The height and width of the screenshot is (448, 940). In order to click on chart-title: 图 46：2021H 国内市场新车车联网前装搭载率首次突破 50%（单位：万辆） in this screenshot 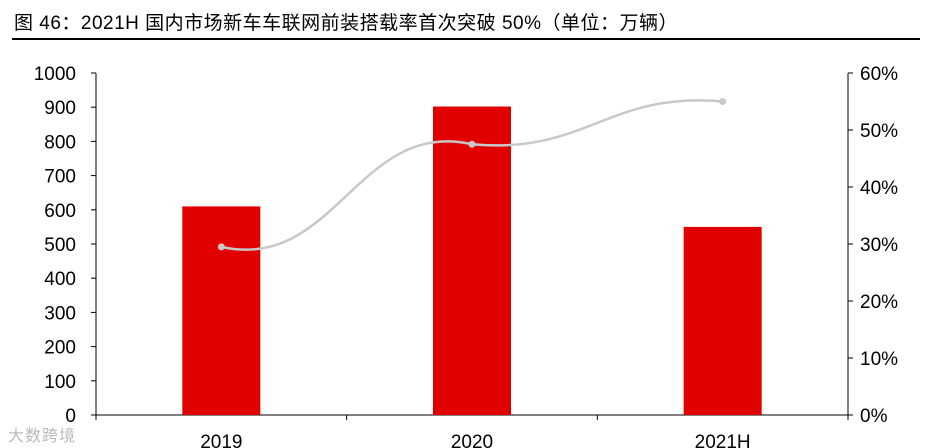, I will do `click(346, 23)`.